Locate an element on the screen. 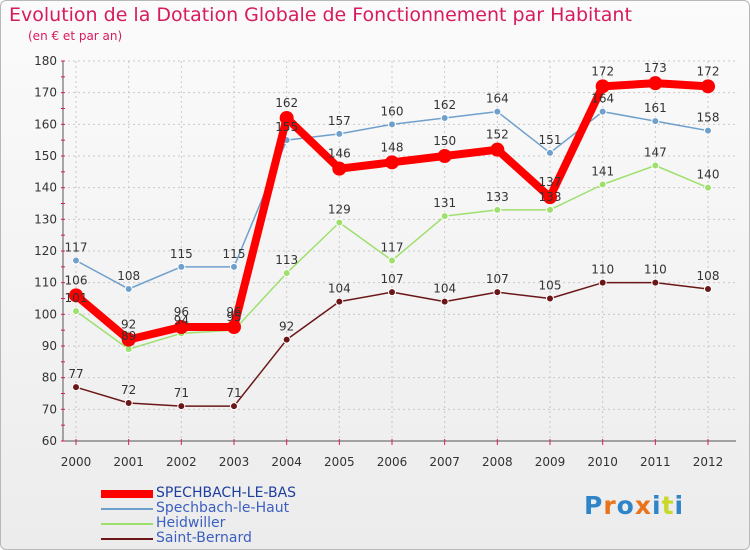 The width and height of the screenshot is (750, 550). data-label: 101 is located at coordinates (76, 298).